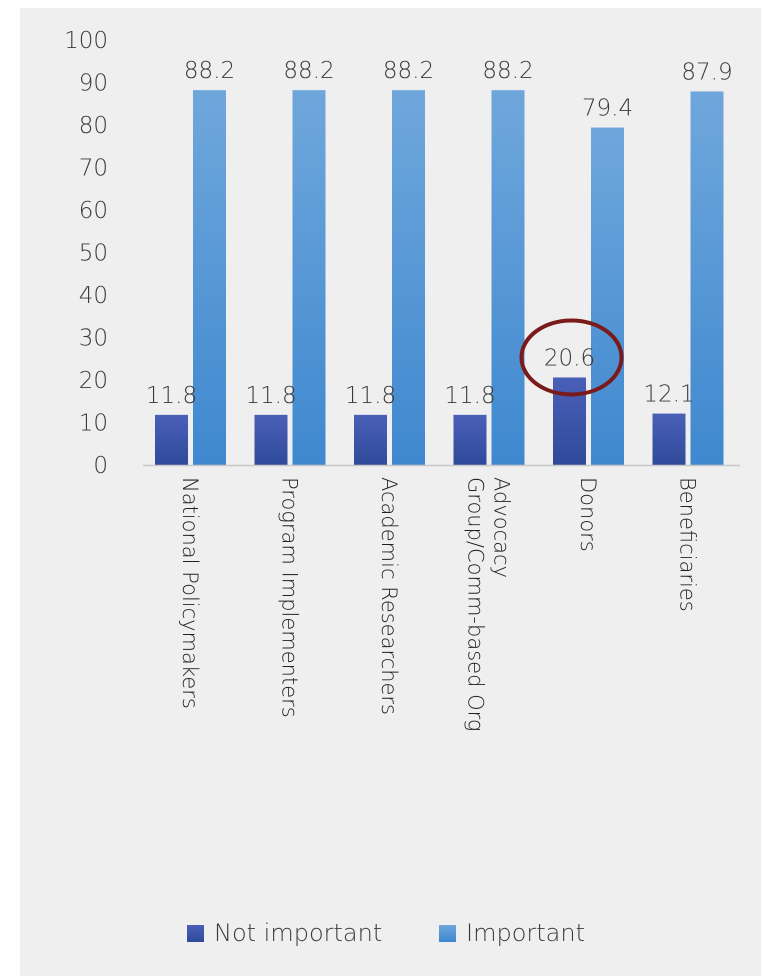 The width and height of the screenshot is (762, 976). I want to click on y-tick-label-30: 30, so click(93, 339).